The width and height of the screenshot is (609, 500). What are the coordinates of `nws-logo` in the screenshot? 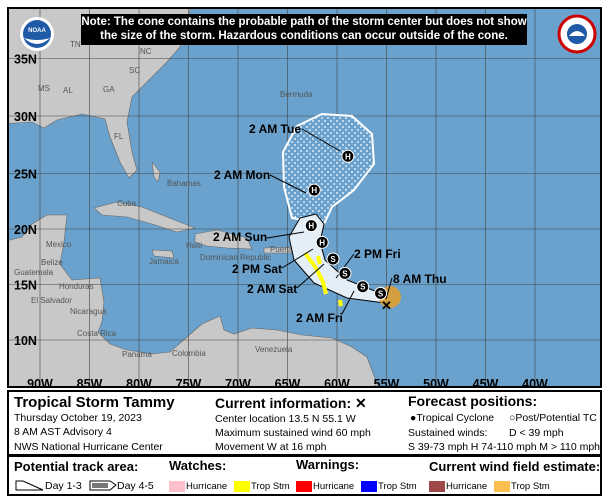 It's located at (577, 34).